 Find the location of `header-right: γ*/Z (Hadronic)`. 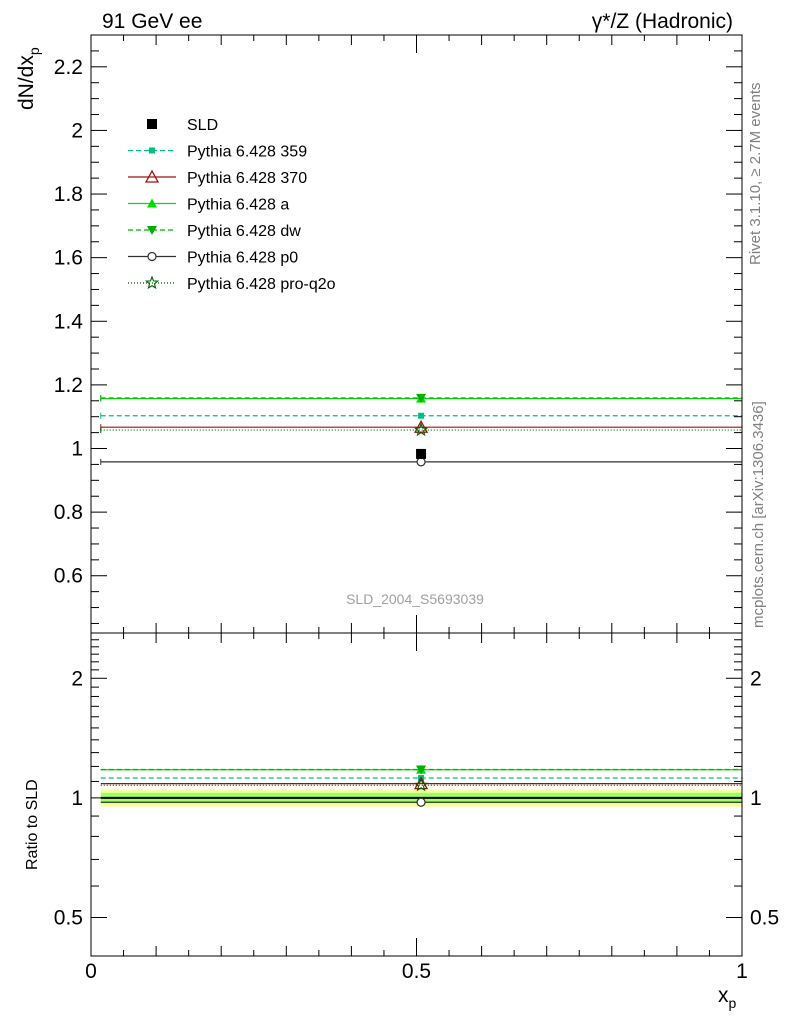

header-right: γ*/Z (Hadronic) is located at coordinates (662, 21).